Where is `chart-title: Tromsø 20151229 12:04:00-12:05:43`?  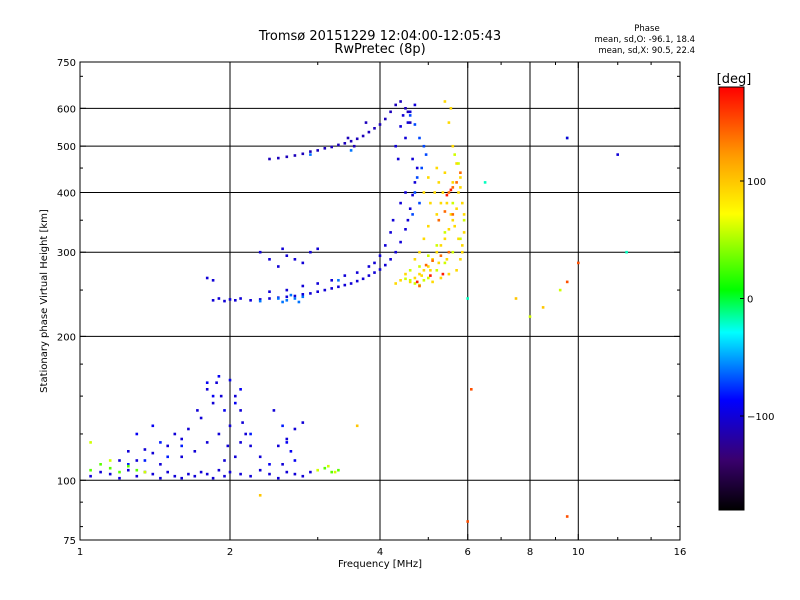
chart-title: Tromsø 20151229 12:04:00-12:05:43 is located at coordinates (379, 36).